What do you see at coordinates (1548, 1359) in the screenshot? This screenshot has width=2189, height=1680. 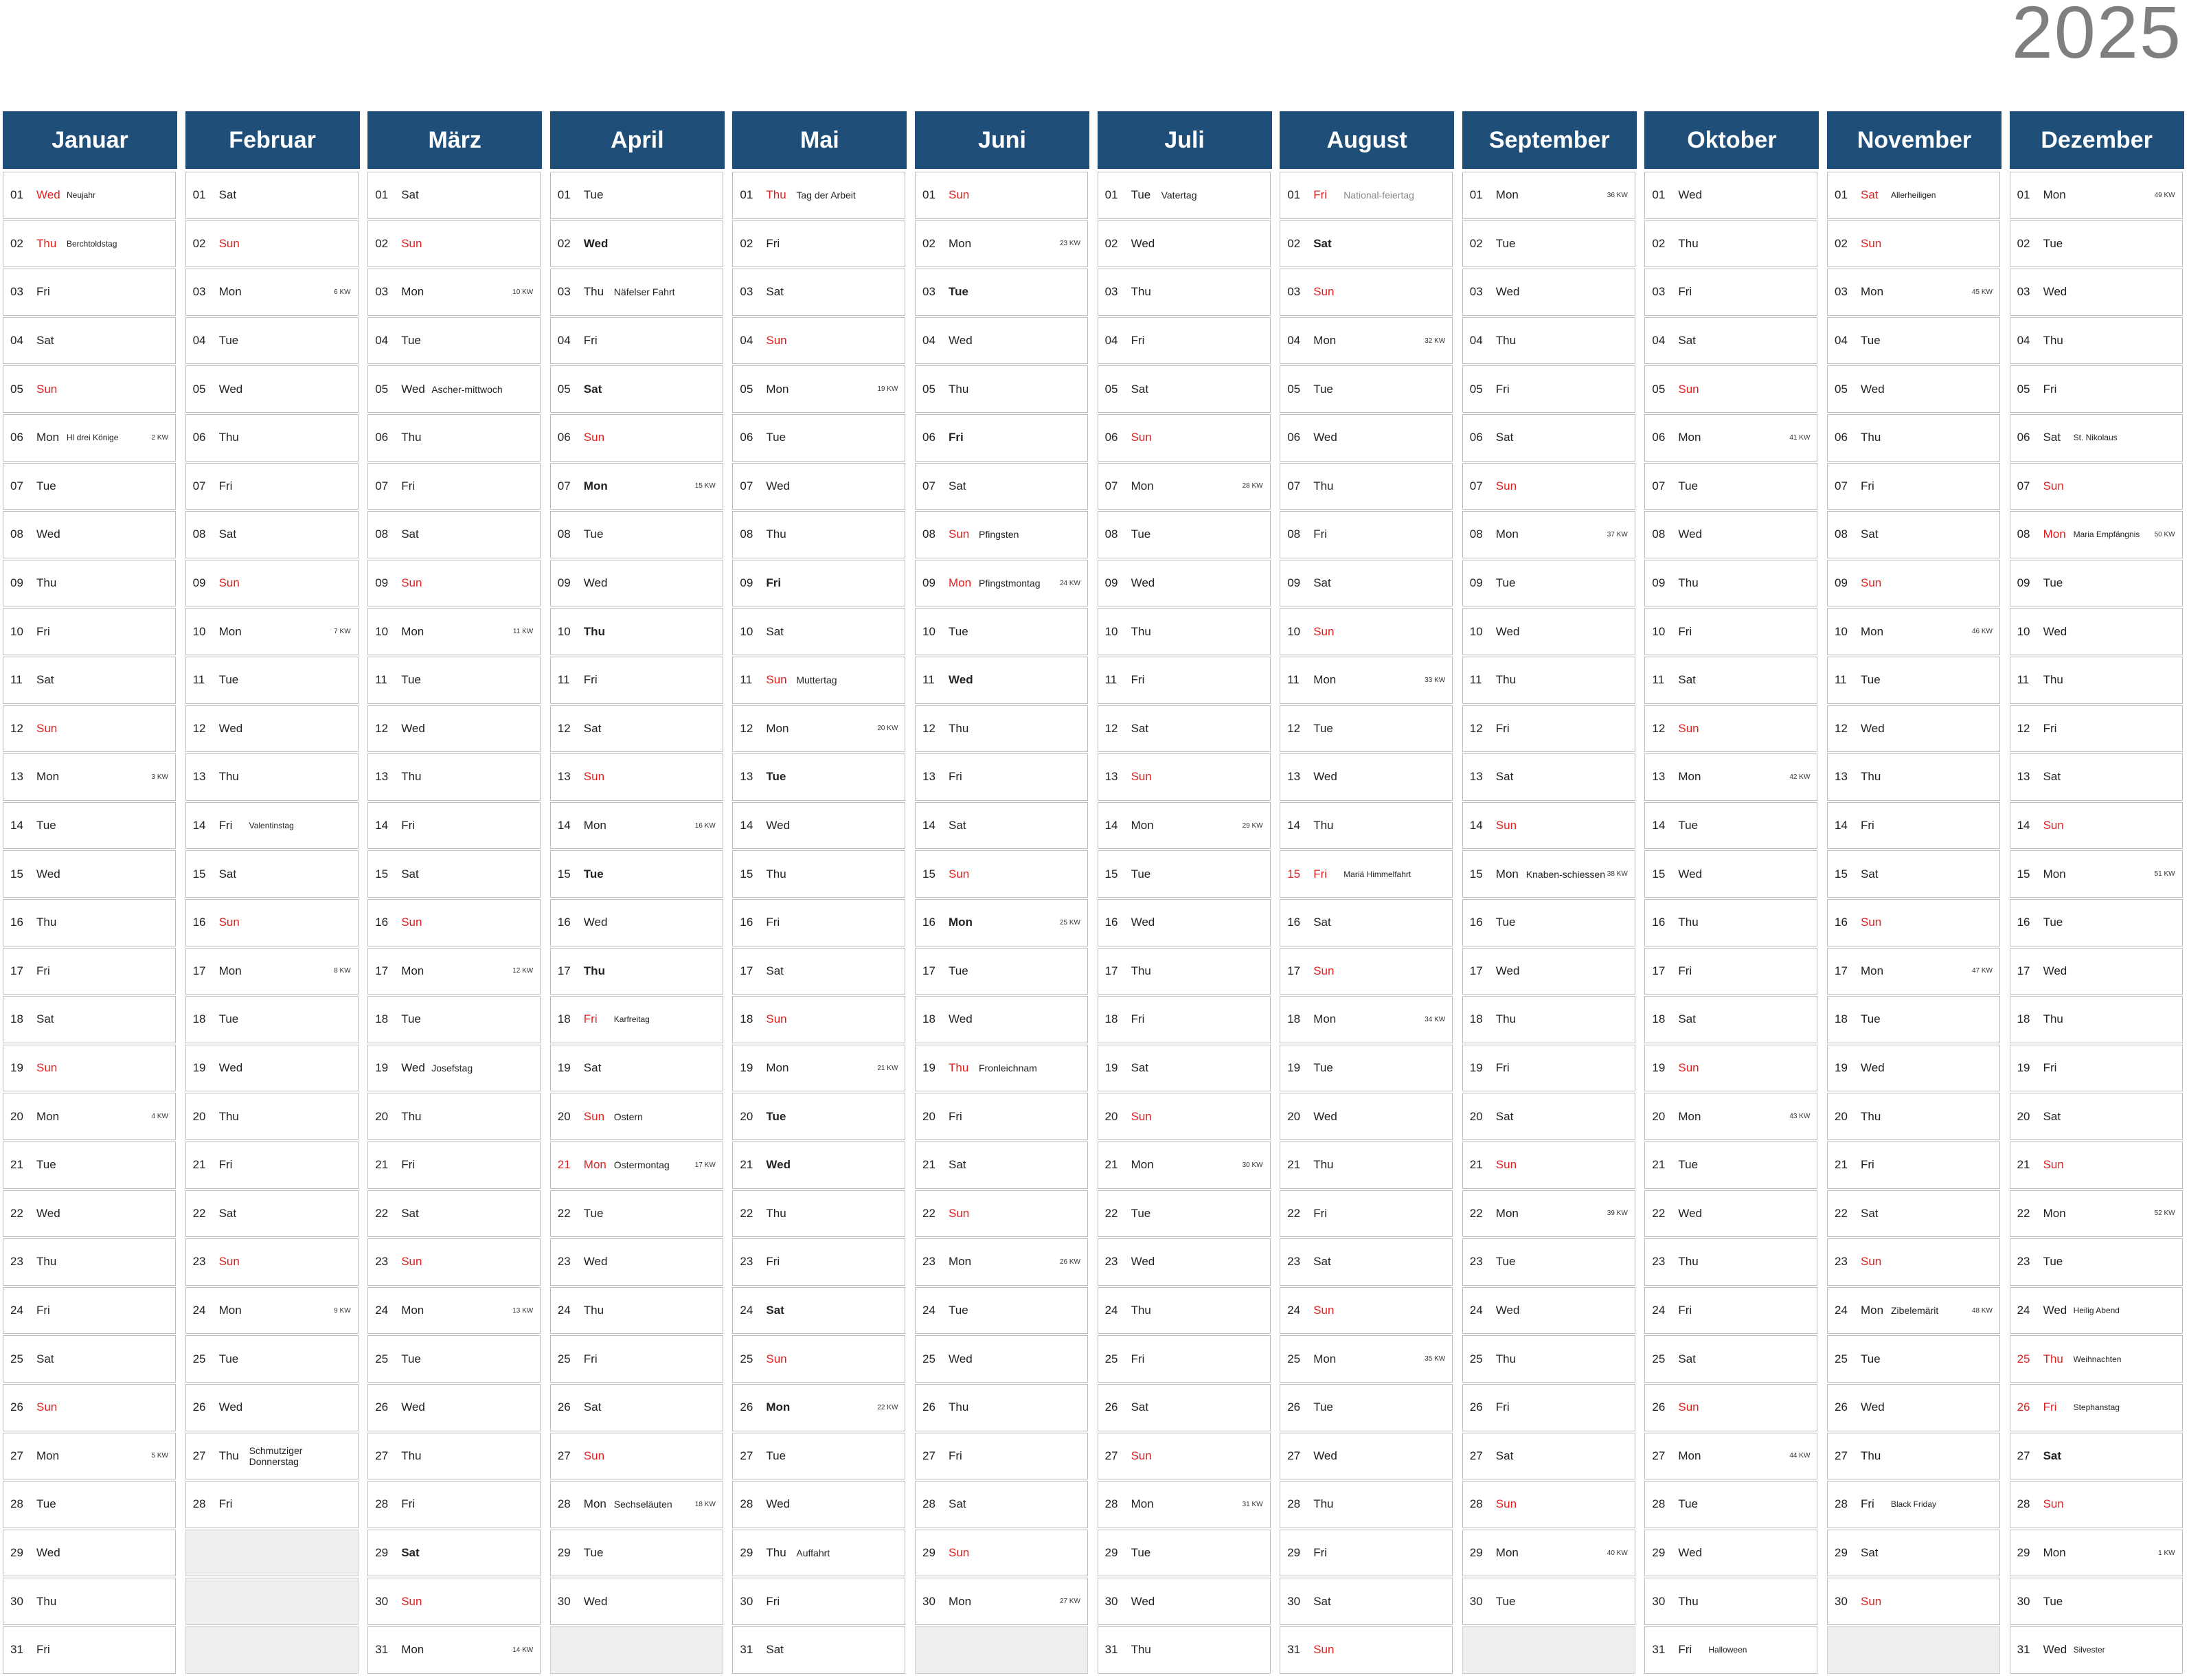 I see `day-cell: 25 Thu` at bounding box center [1548, 1359].